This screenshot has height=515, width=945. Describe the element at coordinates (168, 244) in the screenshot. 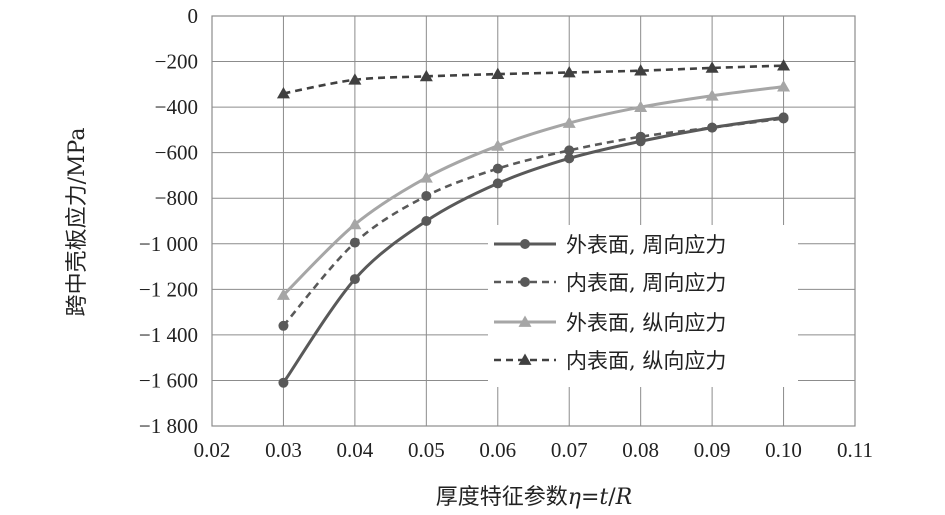

I see `y-tick-label: −1 000` at that location.